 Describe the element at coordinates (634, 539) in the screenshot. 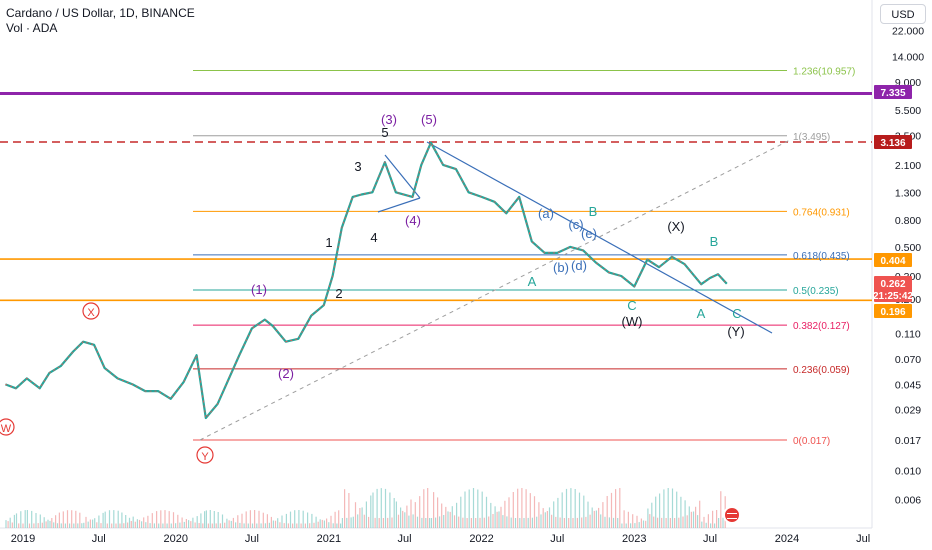

I see `x-tick-label: 2023` at that location.